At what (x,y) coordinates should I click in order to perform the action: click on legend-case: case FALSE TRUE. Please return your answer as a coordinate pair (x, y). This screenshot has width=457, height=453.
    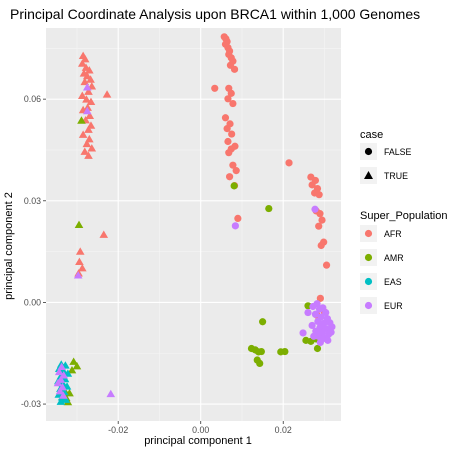
    Looking at the image, I should click on (386, 156).